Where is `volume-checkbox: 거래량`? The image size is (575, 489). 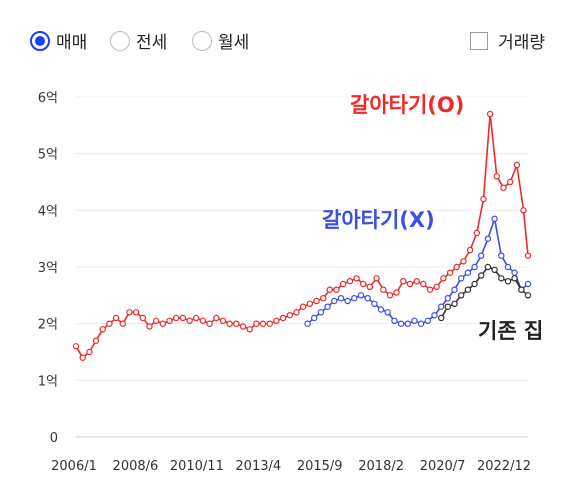 volume-checkbox: 거래량 is located at coordinates (507, 40).